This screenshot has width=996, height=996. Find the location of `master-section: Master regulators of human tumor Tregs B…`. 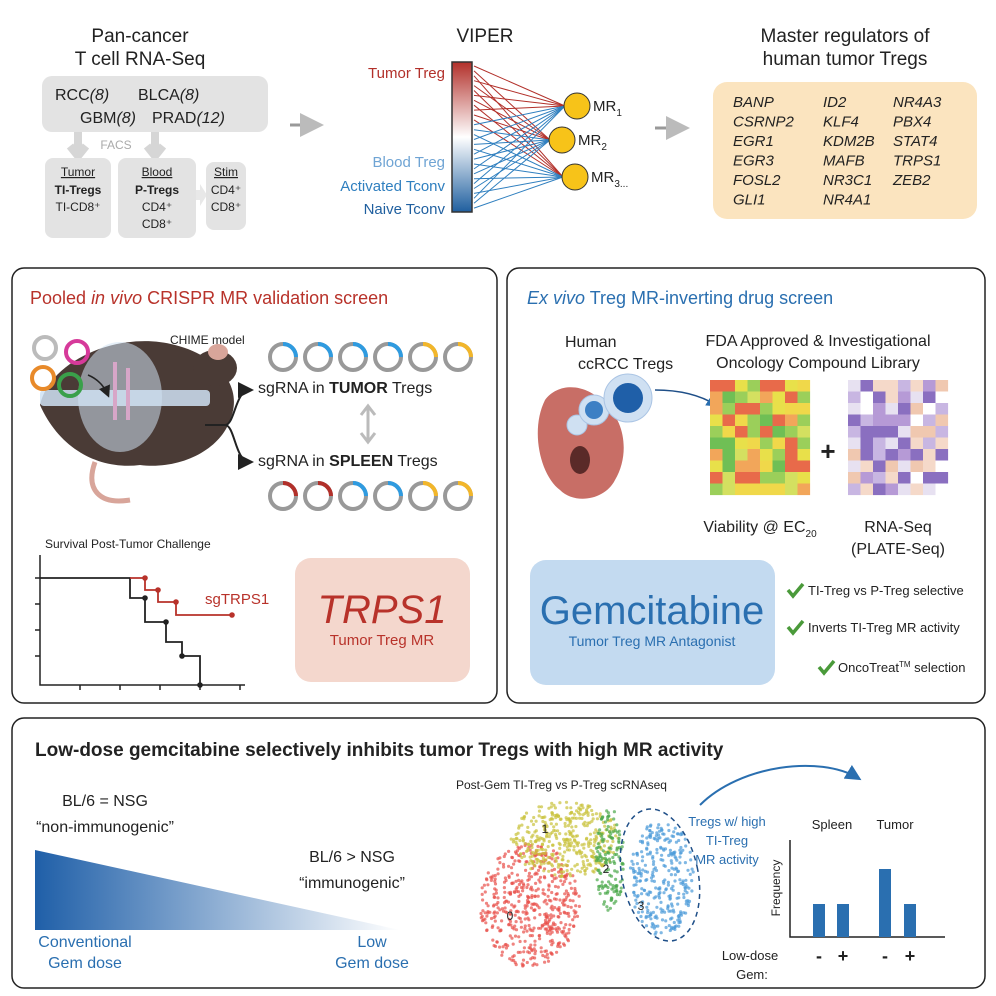

master-section: Master regulators of human tumor Tregs B… is located at coordinates (845, 122).